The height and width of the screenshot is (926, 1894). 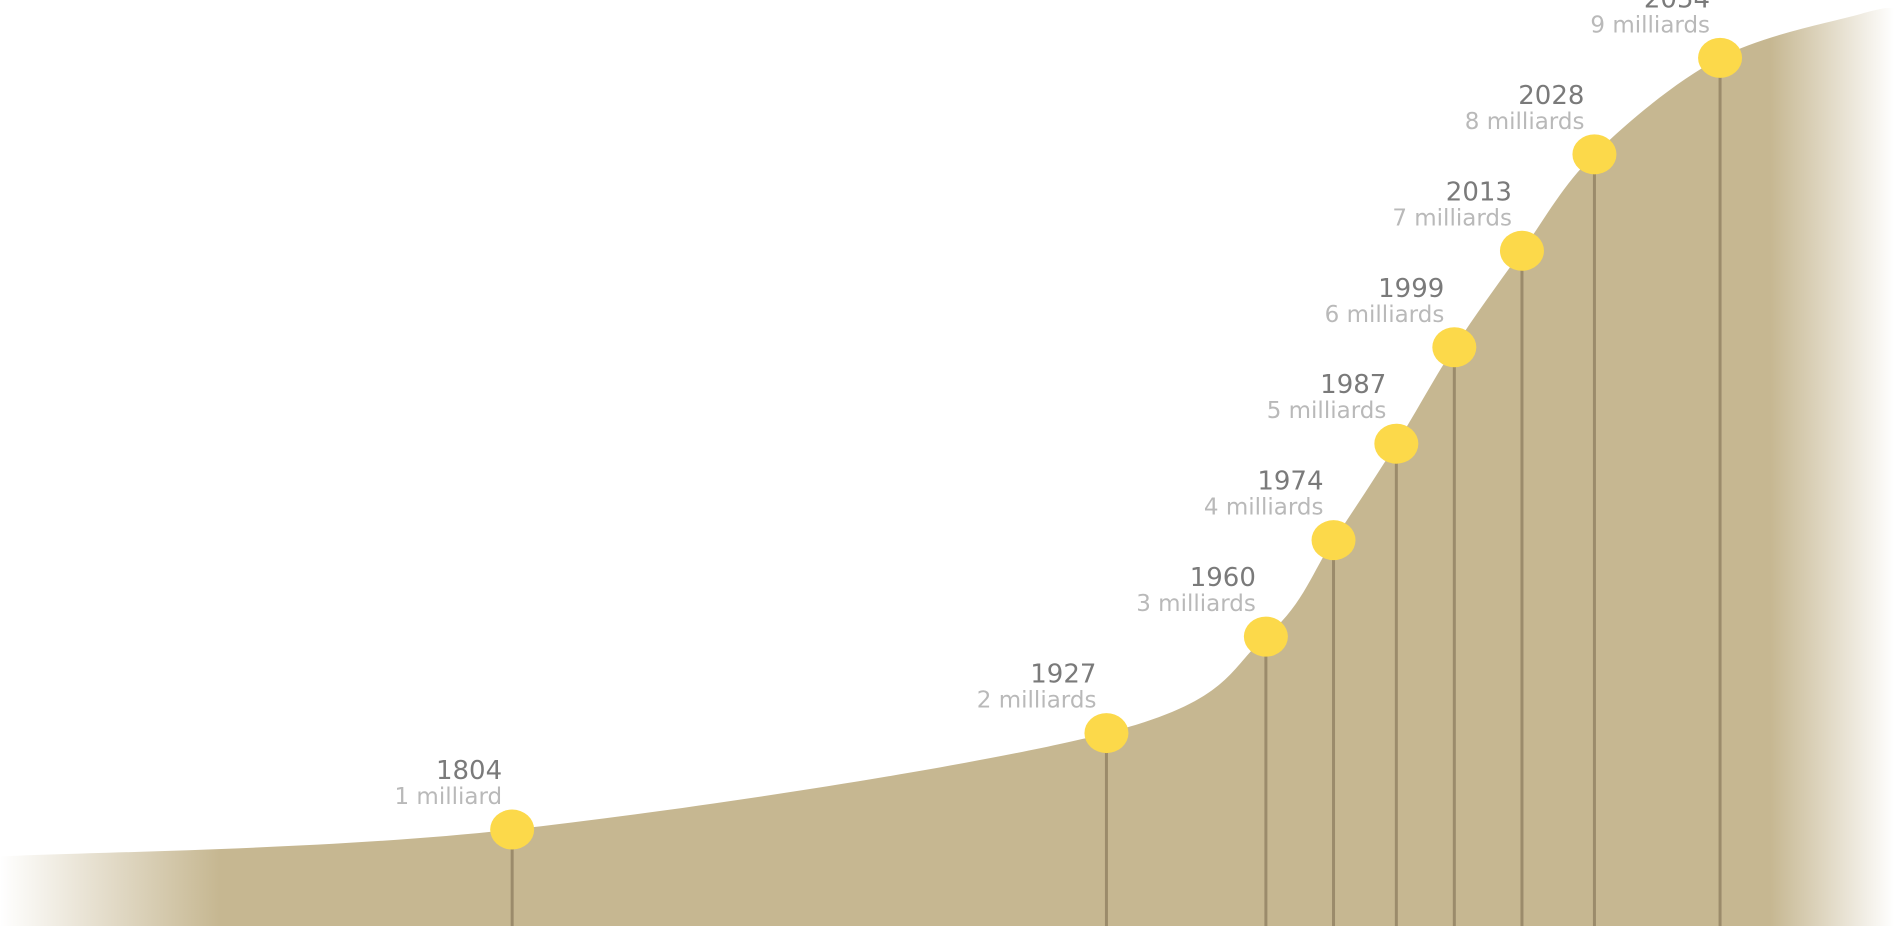 I want to click on year-label: 1974, so click(x=1290, y=482).